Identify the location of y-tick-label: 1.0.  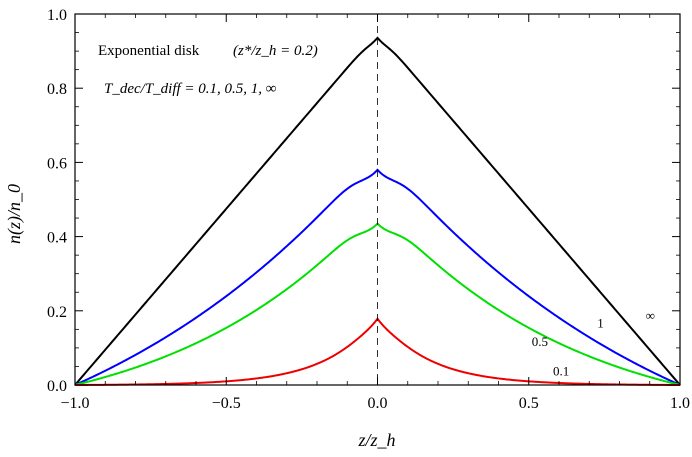
(57, 15).